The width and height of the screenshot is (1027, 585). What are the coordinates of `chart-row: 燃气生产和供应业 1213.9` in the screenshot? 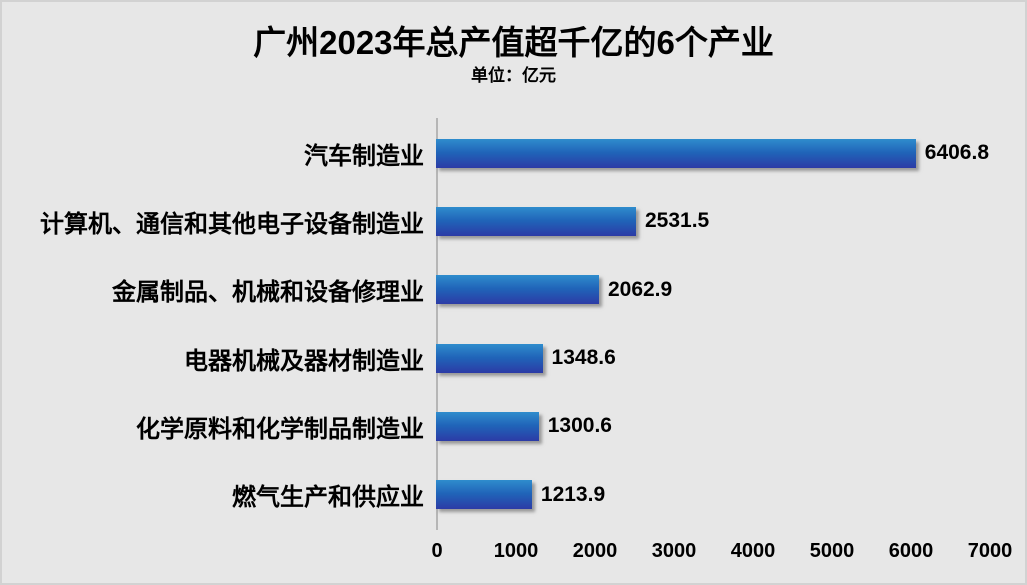 It's located at (513, 494).